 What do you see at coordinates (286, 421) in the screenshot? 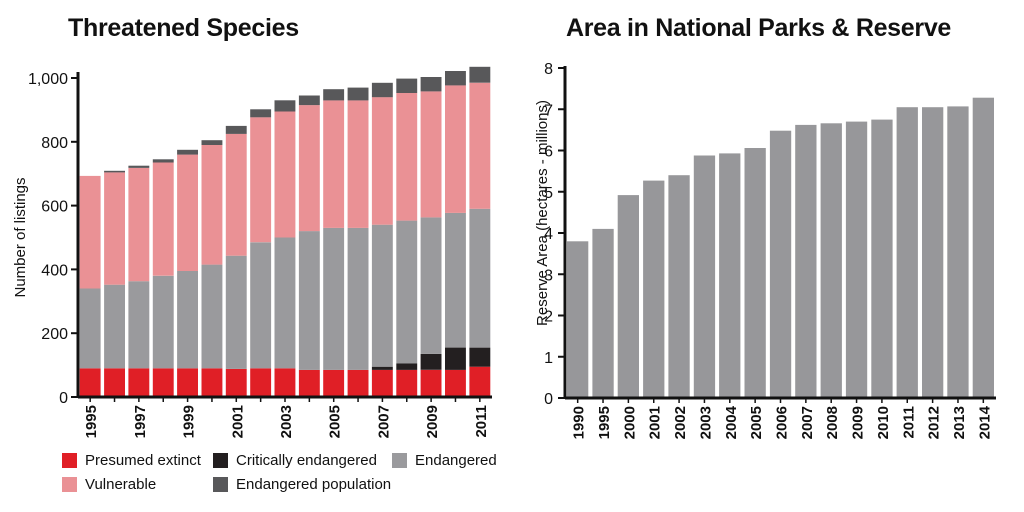
I see `x-tick-label-left: 2003` at bounding box center [286, 421].